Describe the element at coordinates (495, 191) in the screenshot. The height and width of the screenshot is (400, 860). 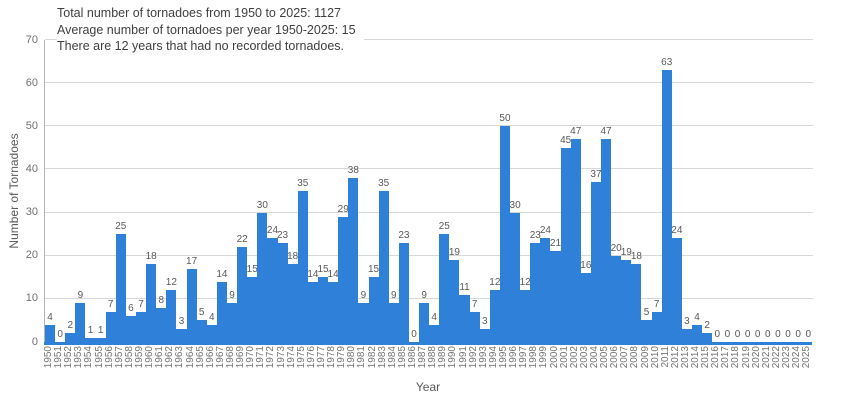
I see `bar-slot-1994: 12` at that location.